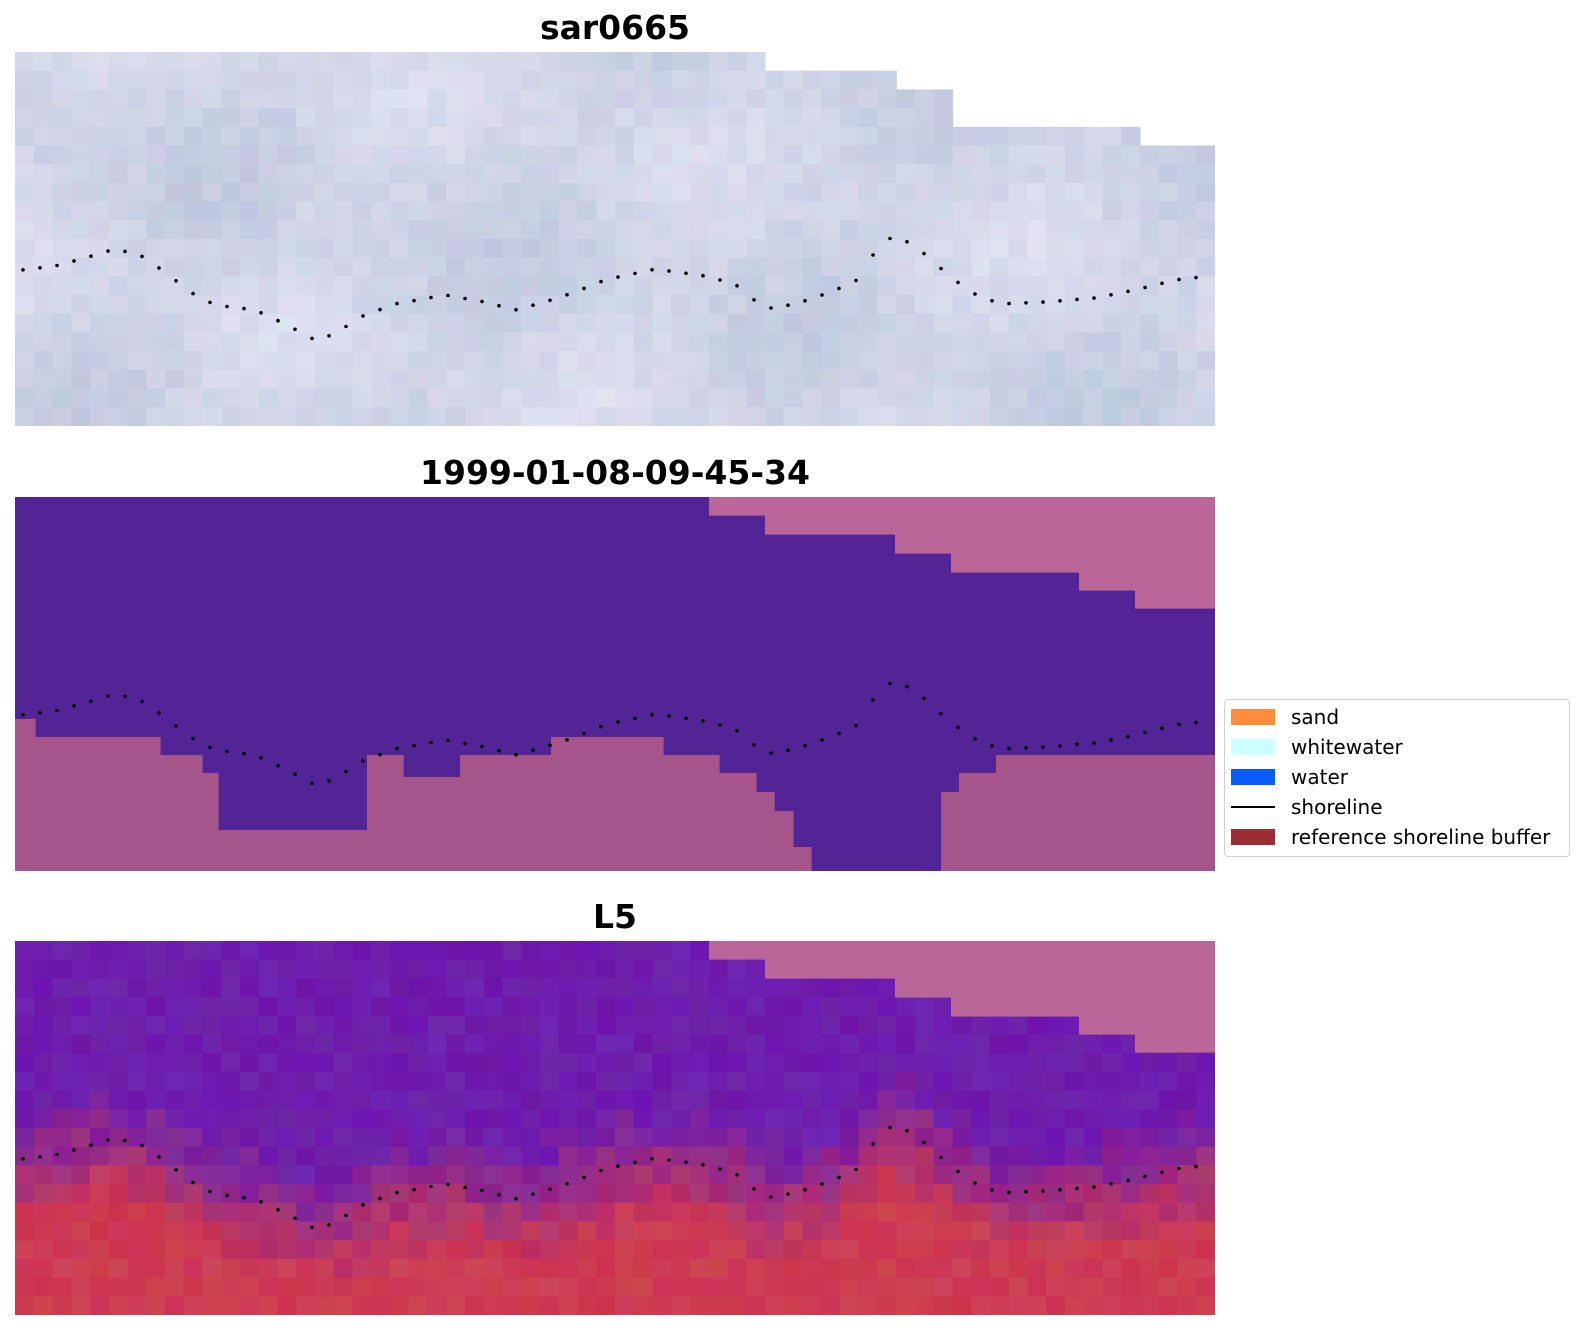  What do you see at coordinates (1347, 747) in the screenshot?
I see `legend-label-whitewater: whitewater` at bounding box center [1347, 747].